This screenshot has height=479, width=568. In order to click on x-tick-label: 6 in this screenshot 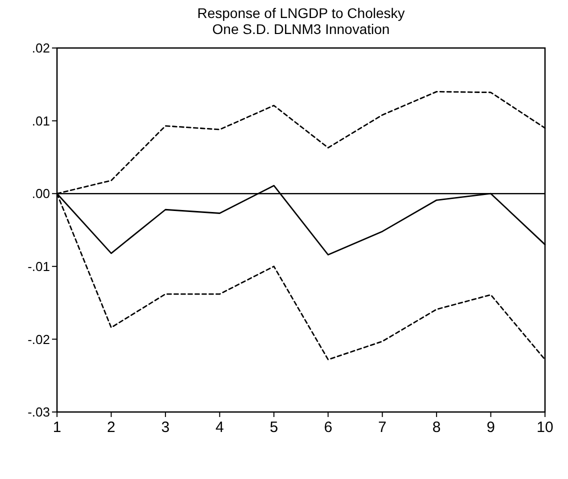, I will do `click(328, 427)`.